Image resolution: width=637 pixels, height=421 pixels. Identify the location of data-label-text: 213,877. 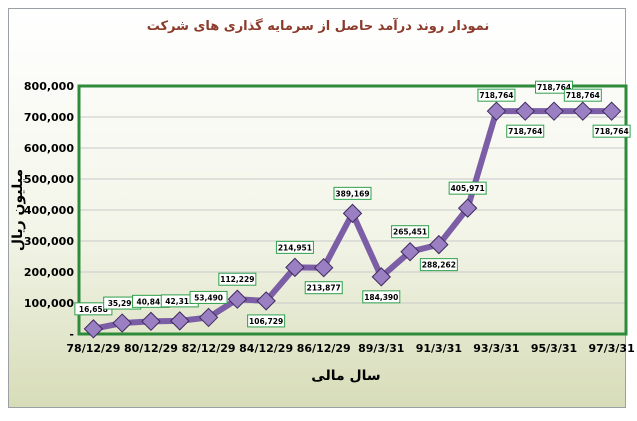
(324, 288).